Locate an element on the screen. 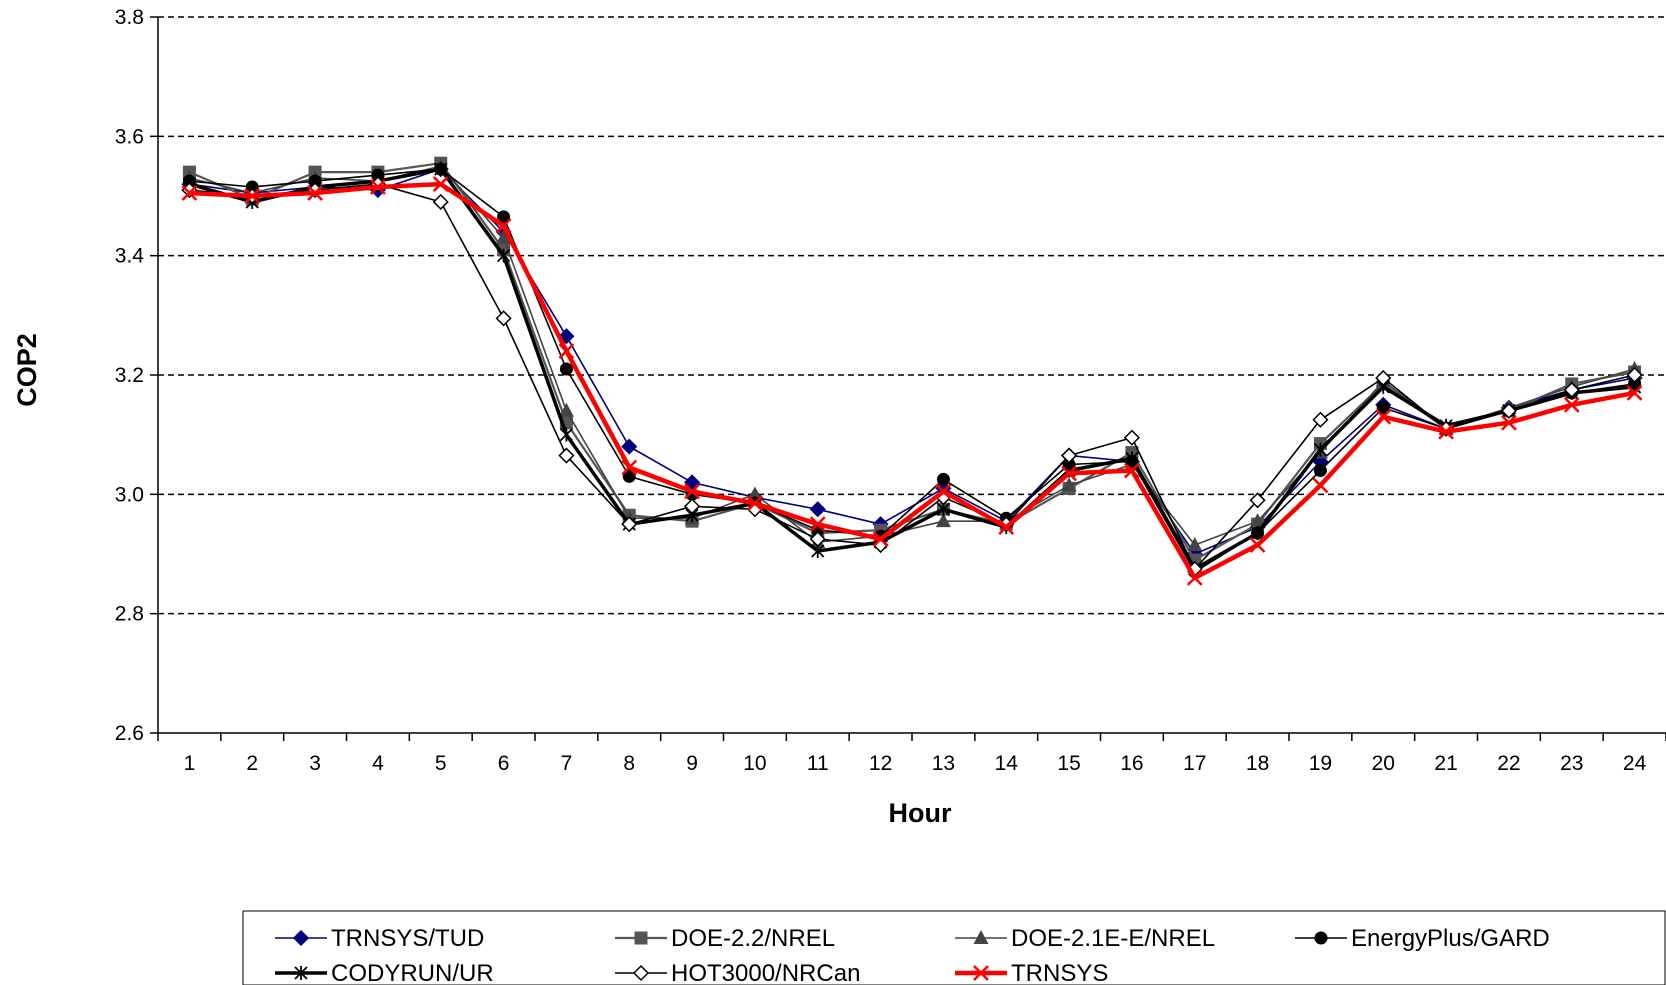 The width and height of the screenshot is (1666, 985). legend-item-trnsys: TRNSYS is located at coordinates (1031, 972).